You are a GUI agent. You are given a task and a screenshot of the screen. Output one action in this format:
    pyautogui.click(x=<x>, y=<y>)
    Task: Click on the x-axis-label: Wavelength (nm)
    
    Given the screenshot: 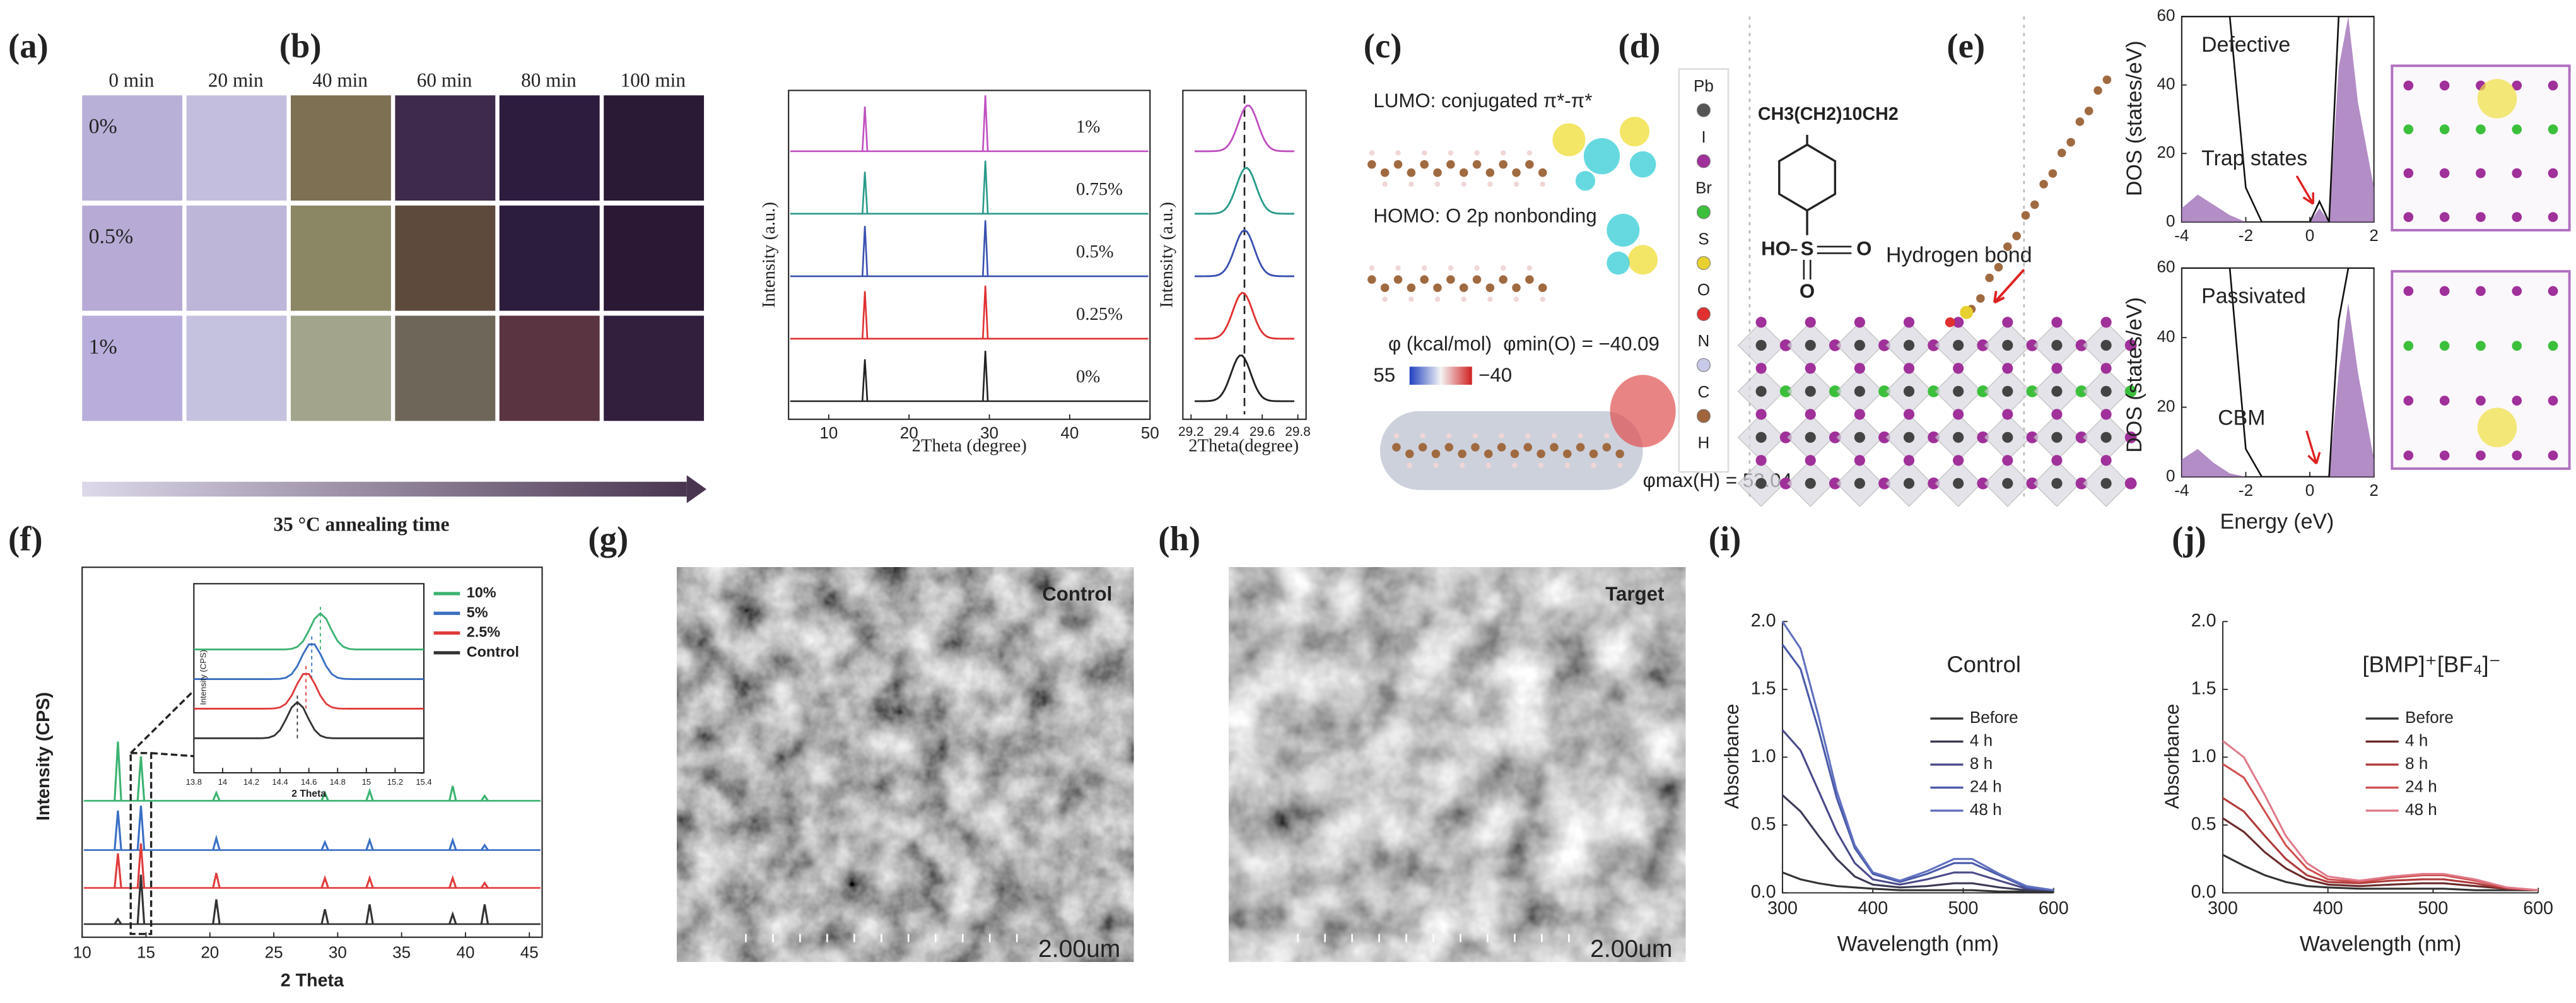 What is the action you would take?
    pyautogui.click(x=1918, y=944)
    